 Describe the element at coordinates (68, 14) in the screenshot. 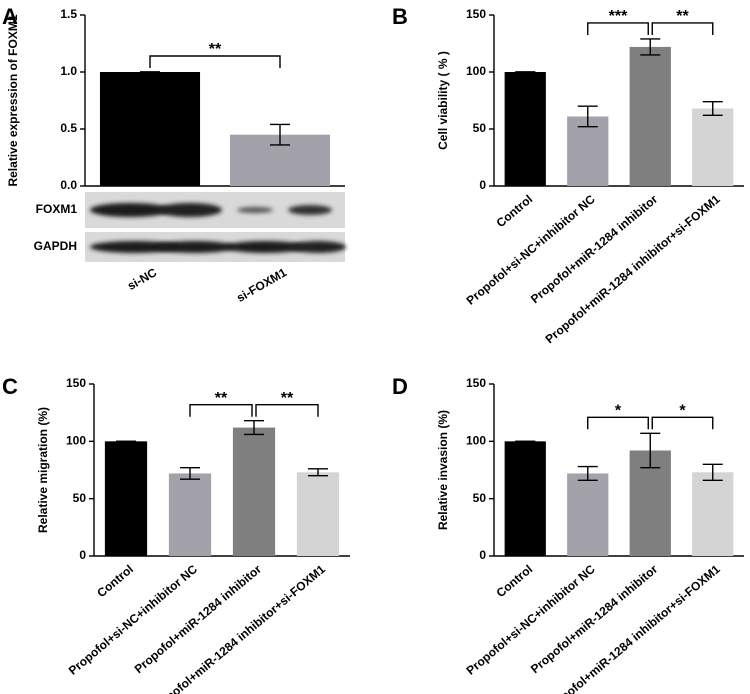

I see `y-tick-label: 1.5` at that location.